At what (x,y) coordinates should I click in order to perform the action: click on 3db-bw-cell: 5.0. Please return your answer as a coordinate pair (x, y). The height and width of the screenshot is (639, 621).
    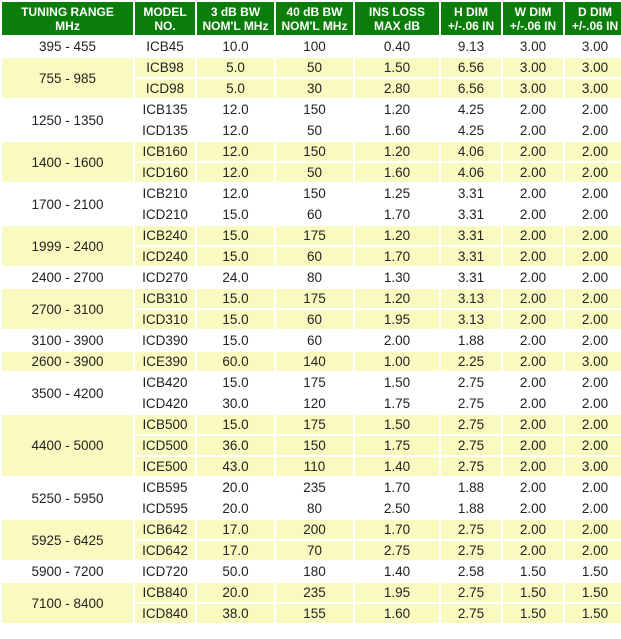
    Looking at the image, I should click on (235, 67).